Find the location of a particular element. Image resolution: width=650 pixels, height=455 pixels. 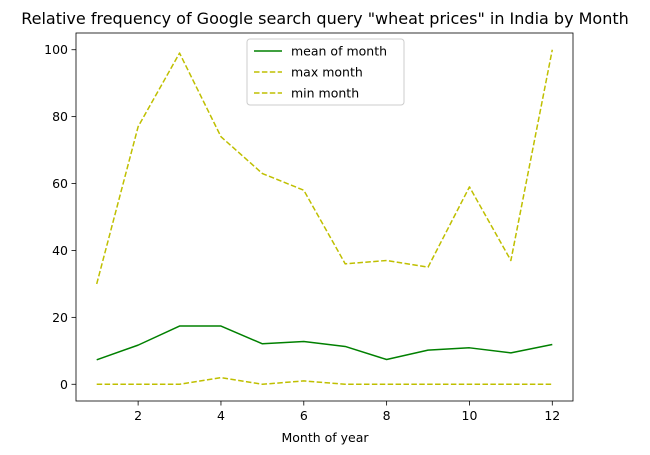

x-tick-label: 8 is located at coordinates (387, 415).